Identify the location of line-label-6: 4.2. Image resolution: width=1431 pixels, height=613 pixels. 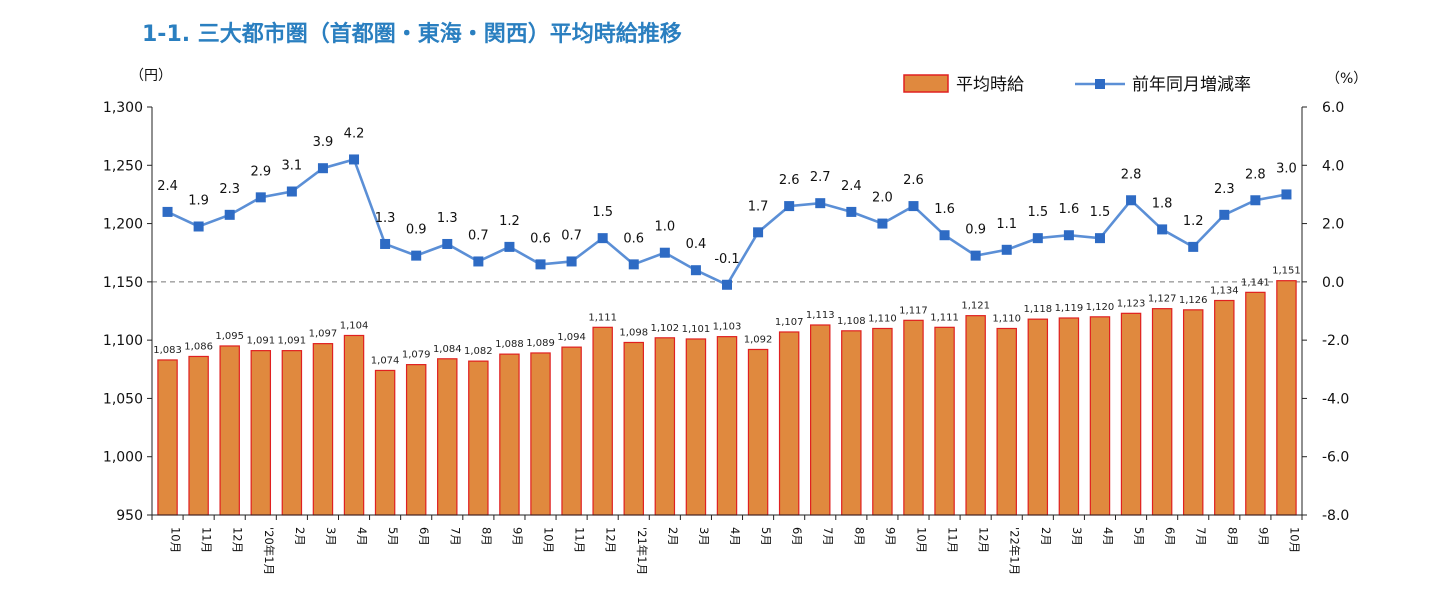
(354, 133).